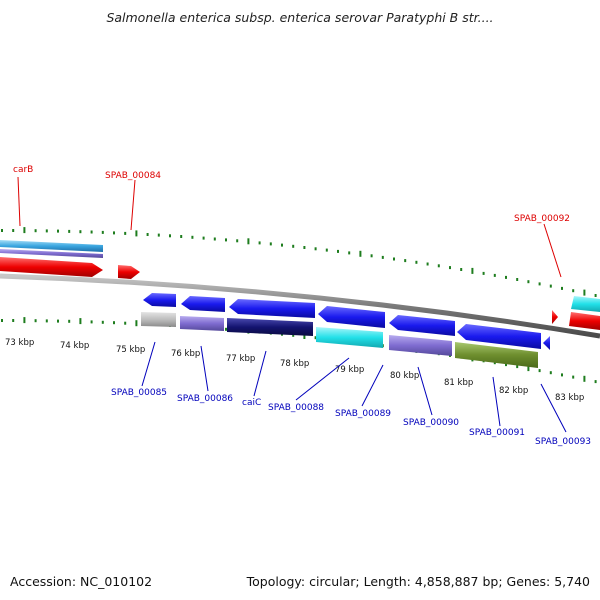 The image size is (600, 600). What do you see at coordinates (272, 308) in the screenshot?
I see `feature-caiC-arrow` at bounding box center [272, 308].